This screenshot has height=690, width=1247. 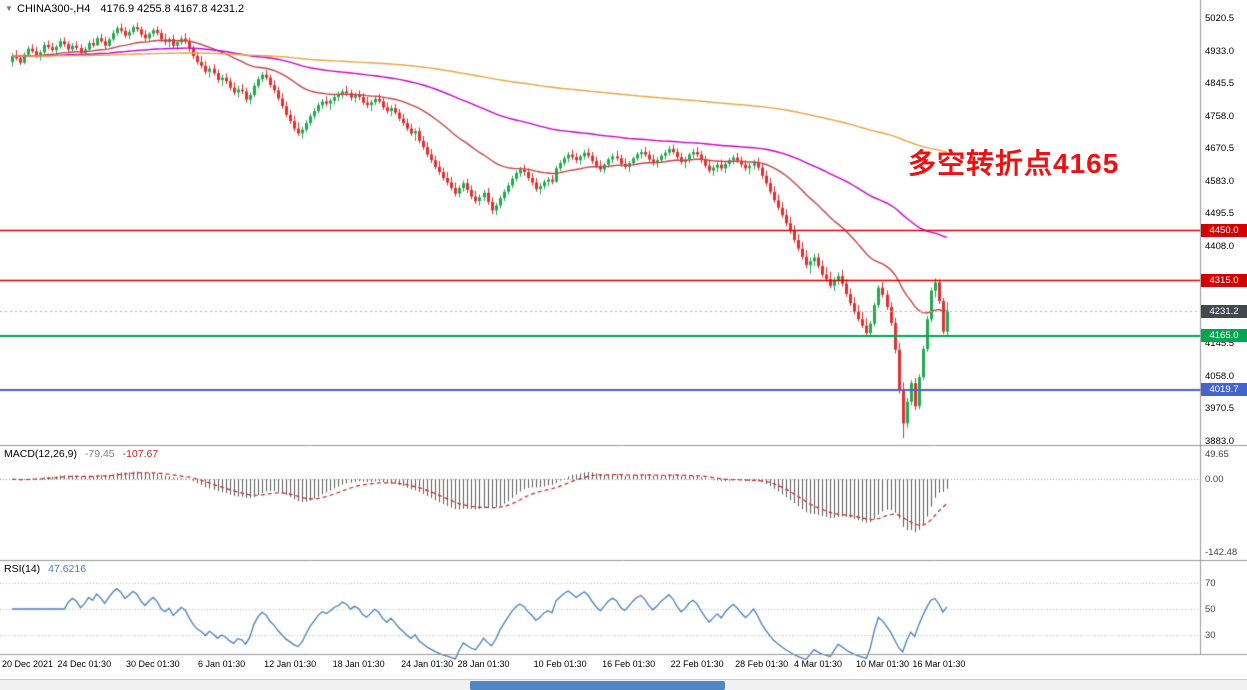 What do you see at coordinates (560, 664) in the screenshot?
I see `time-axis-label: 10 Feb 01:30` at bounding box center [560, 664].